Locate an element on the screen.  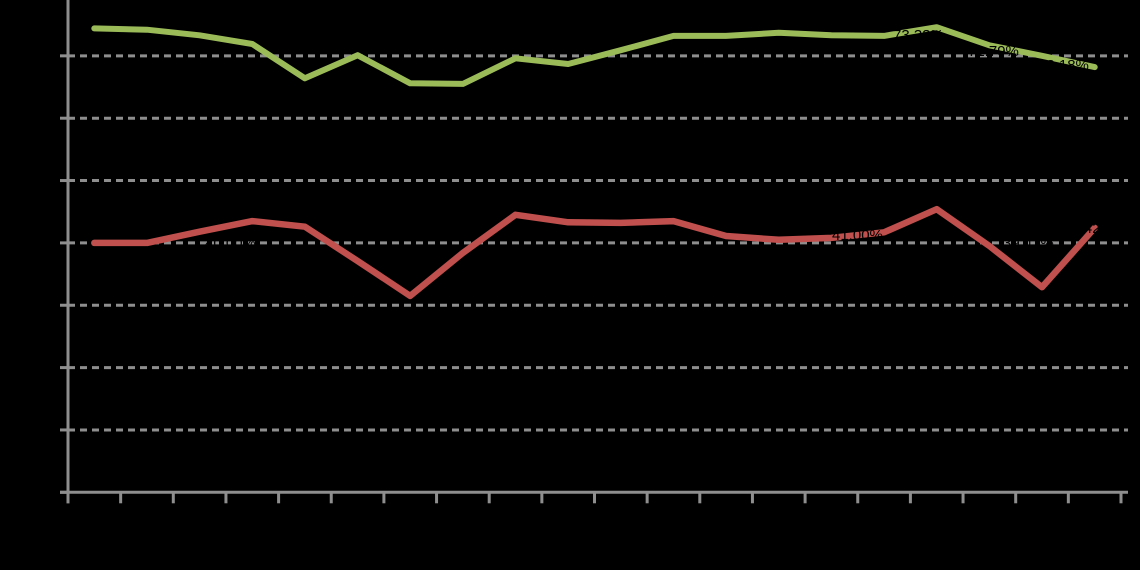
red-line-series is located at coordinates (594, 252).